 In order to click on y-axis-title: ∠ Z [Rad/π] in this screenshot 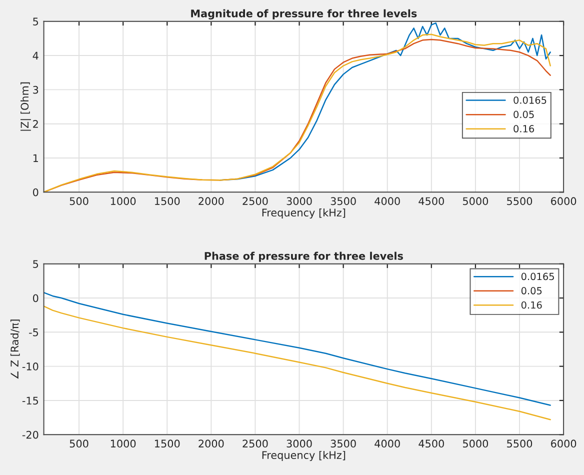, I will do `click(15, 349)`.